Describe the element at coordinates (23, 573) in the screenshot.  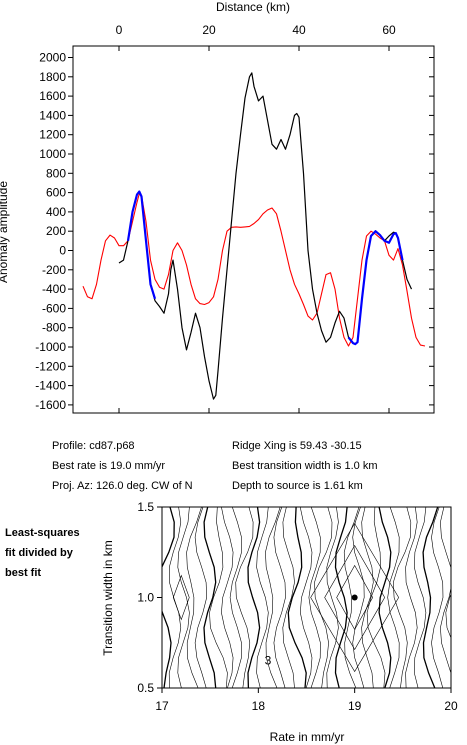
I see `side-note-line-3: best fit` at that location.